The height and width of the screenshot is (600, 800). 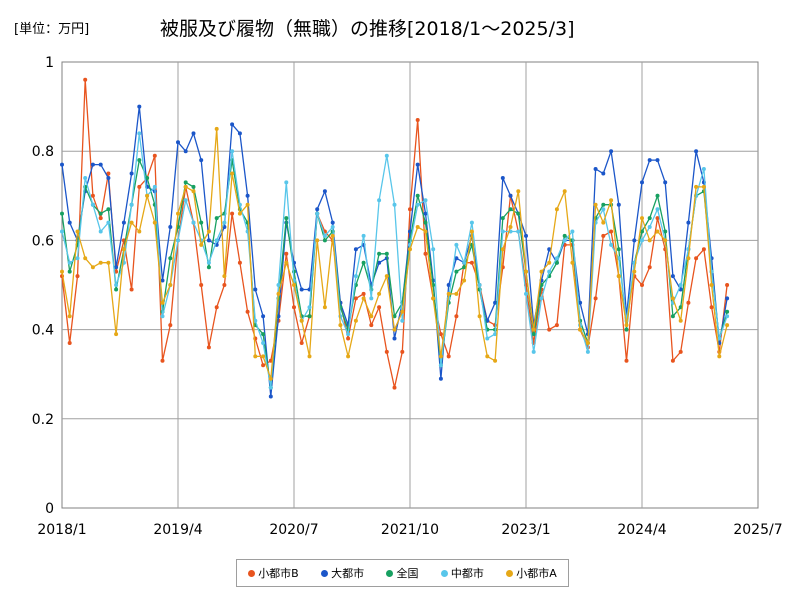 I want to click on y-tick-label: 1, so click(x=49, y=63).